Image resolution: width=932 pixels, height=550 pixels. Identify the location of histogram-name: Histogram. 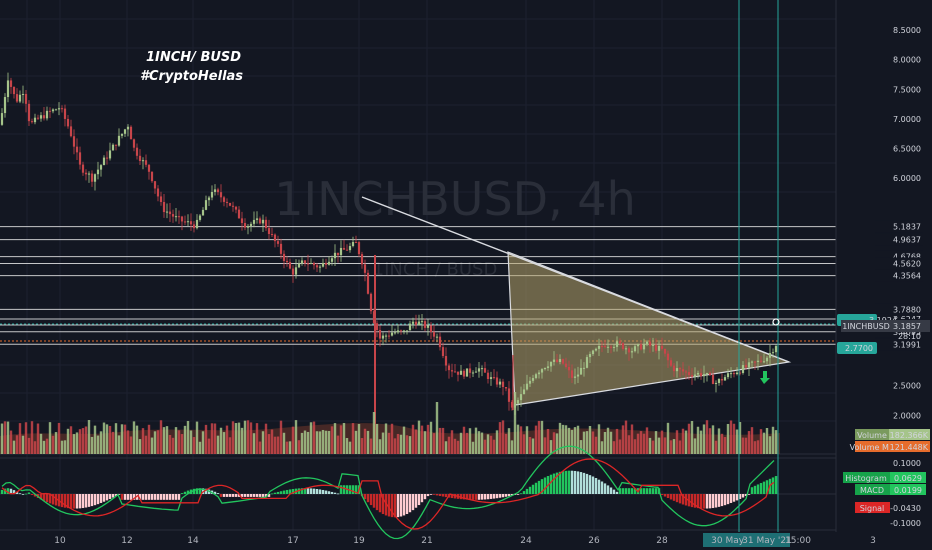
(866, 478).